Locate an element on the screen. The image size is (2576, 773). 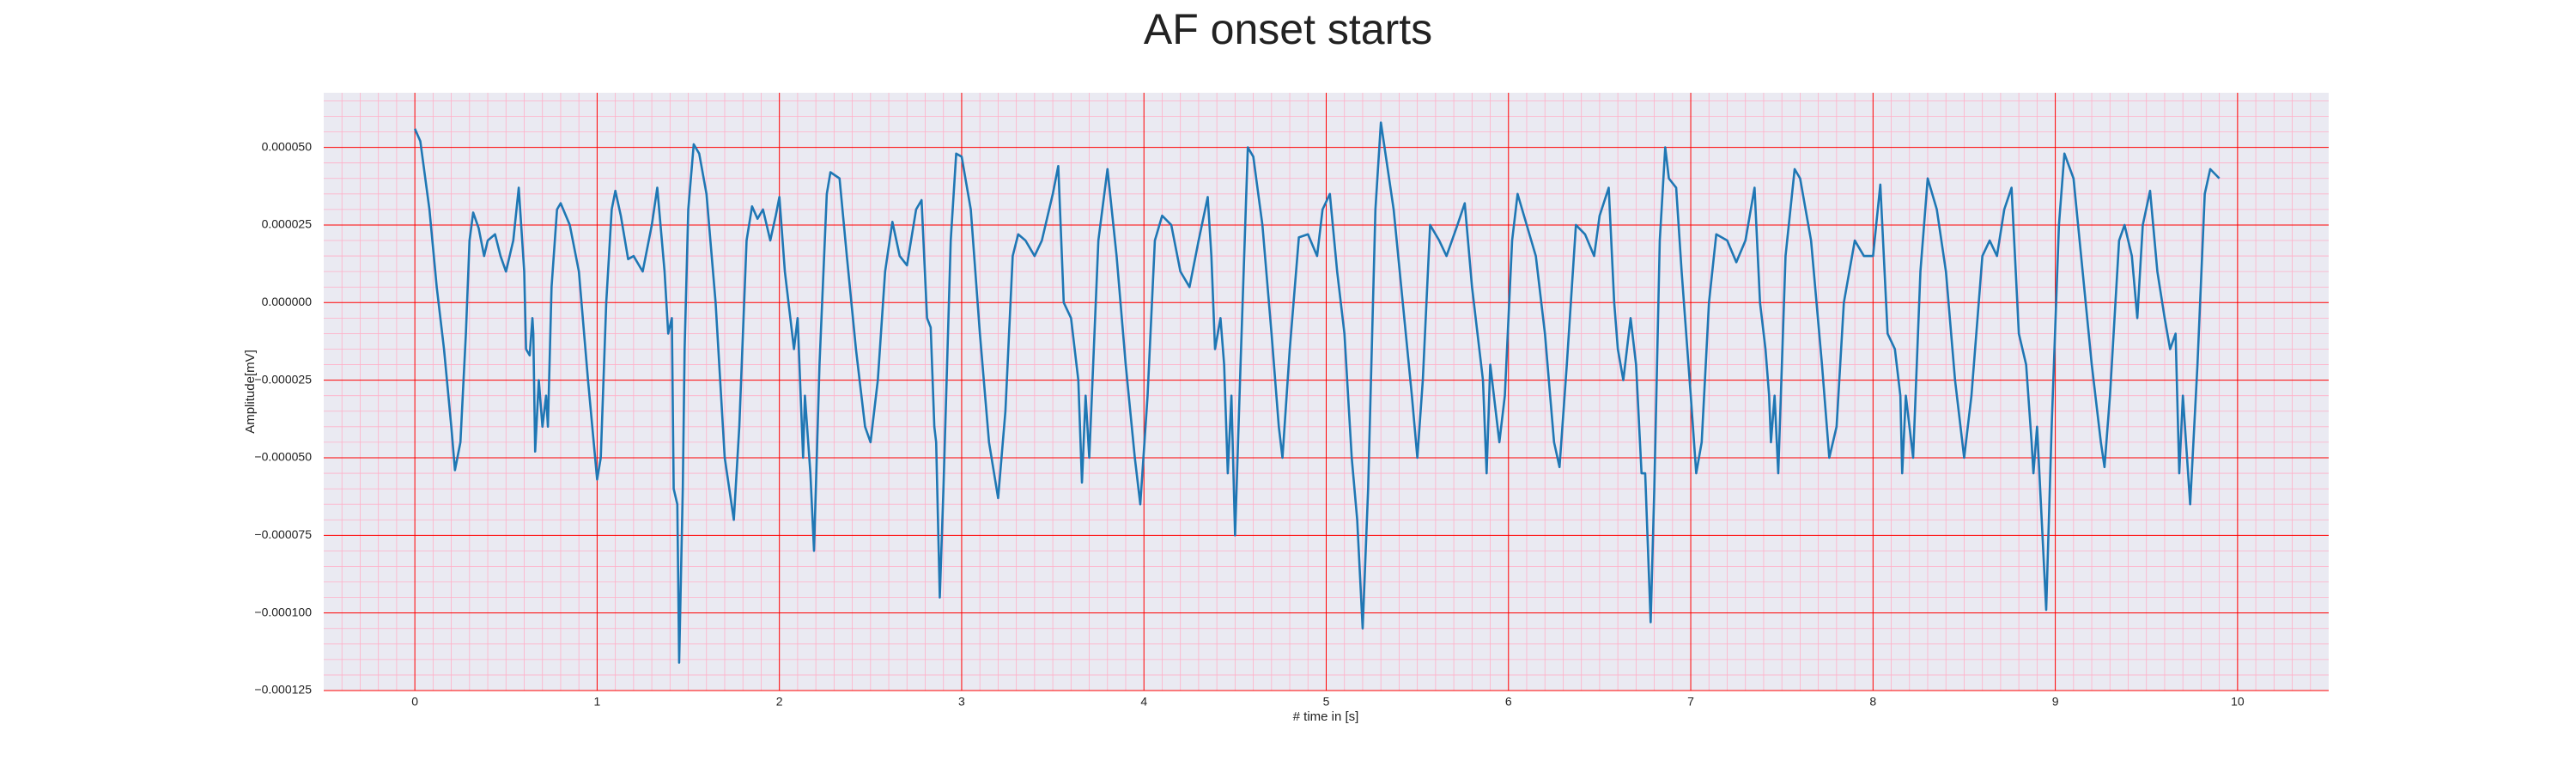
x-tick-label: 3 is located at coordinates (962, 702).